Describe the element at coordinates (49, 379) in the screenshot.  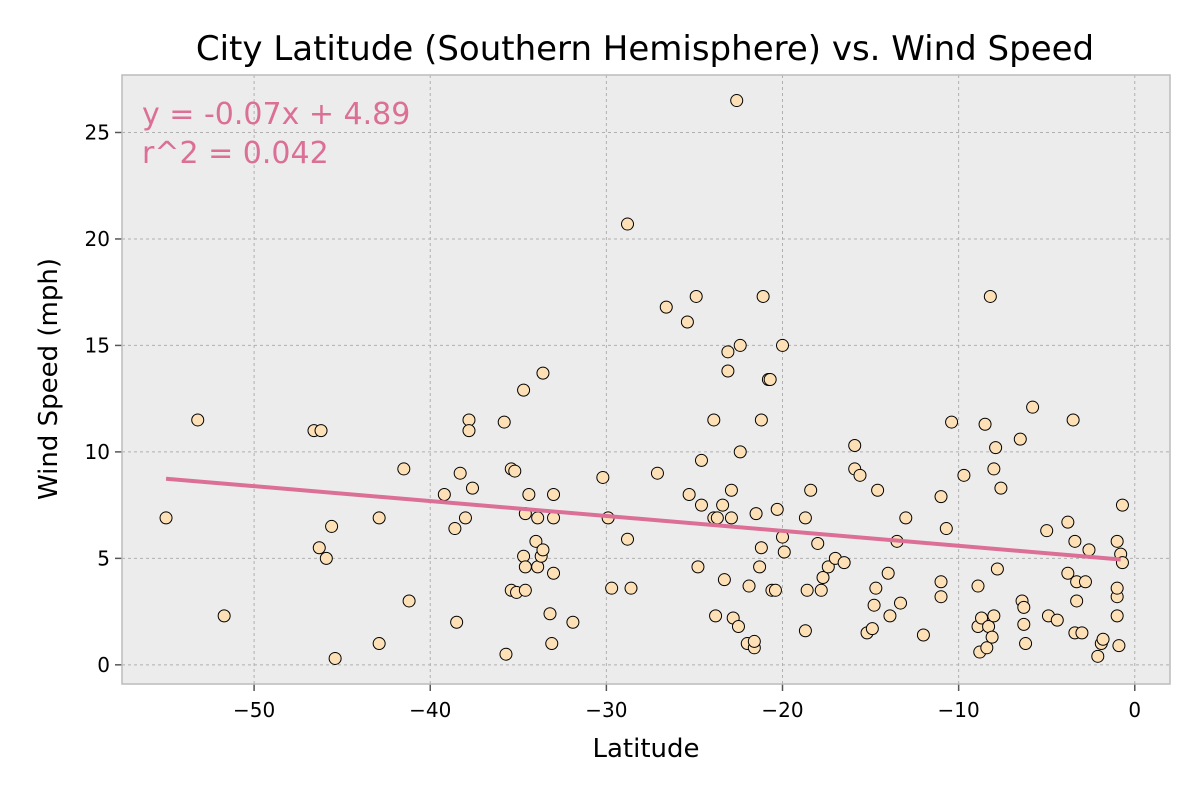
I see `y-axis-label: Wind Speed (mph)` at that location.